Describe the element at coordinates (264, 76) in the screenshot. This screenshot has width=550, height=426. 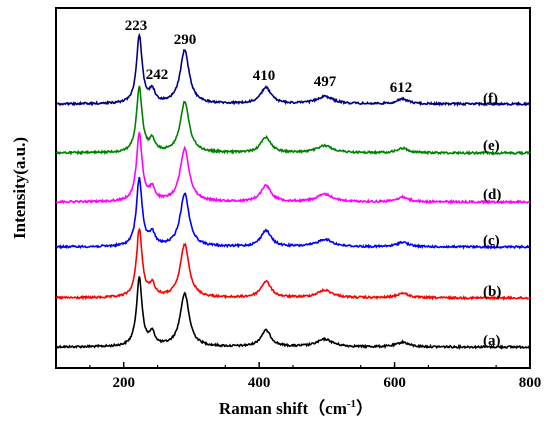
I see `peak-annotation-410: 410` at that location.